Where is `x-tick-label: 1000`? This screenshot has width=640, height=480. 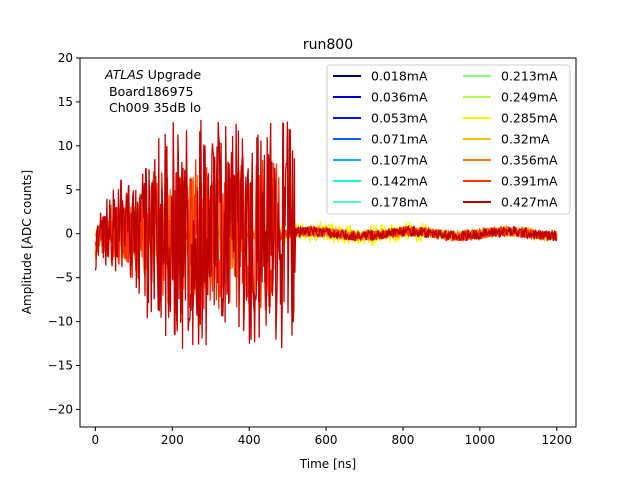
x-tick-label: 1000 is located at coordinates (480, 440).